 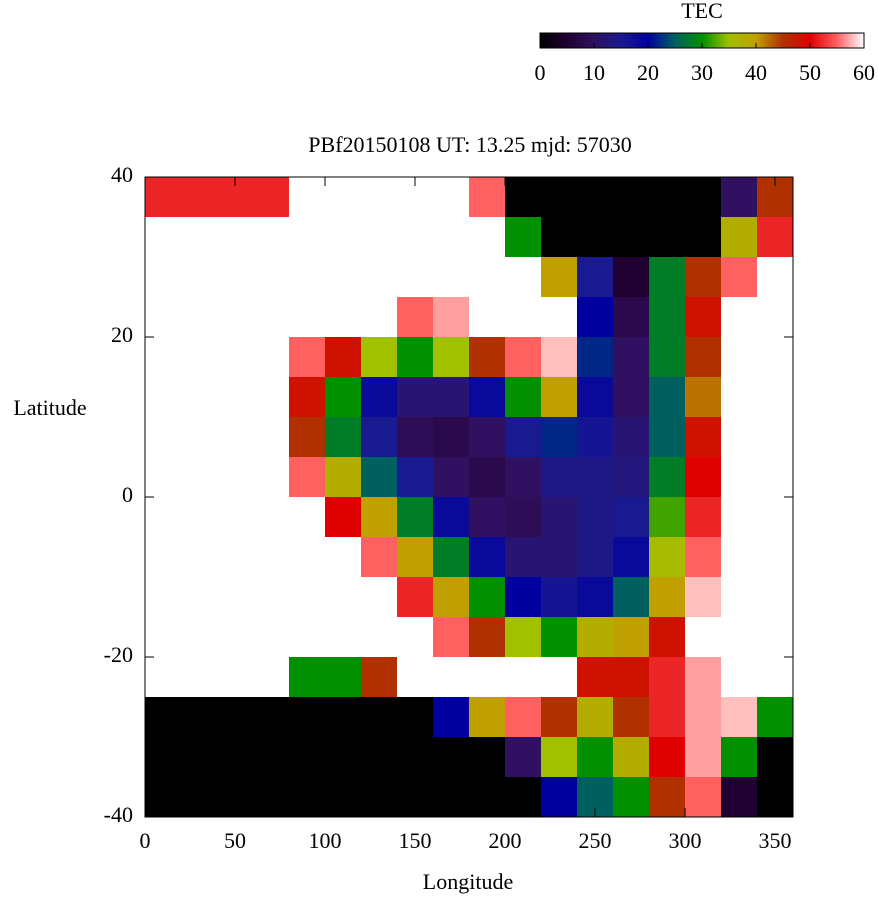 I want to click on x-tick-label: 250, so click(x=595, y=840).